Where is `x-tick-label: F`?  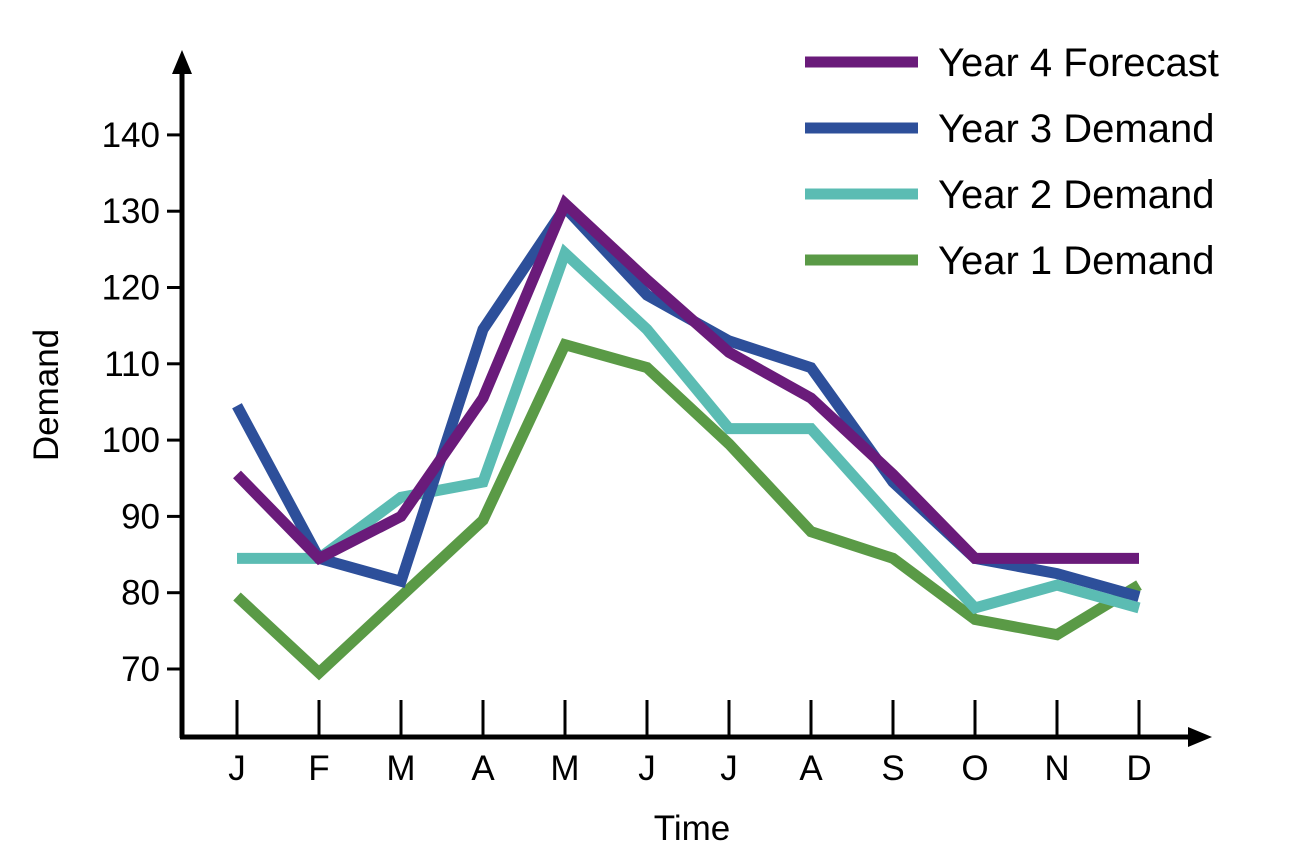
x-tick-label: F is located at coordinates (318, 768).